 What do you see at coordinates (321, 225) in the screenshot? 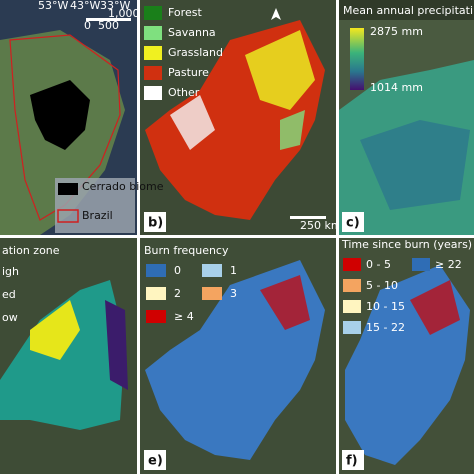
I see `scale-label: 250 km` at bounding box center [321, 225].